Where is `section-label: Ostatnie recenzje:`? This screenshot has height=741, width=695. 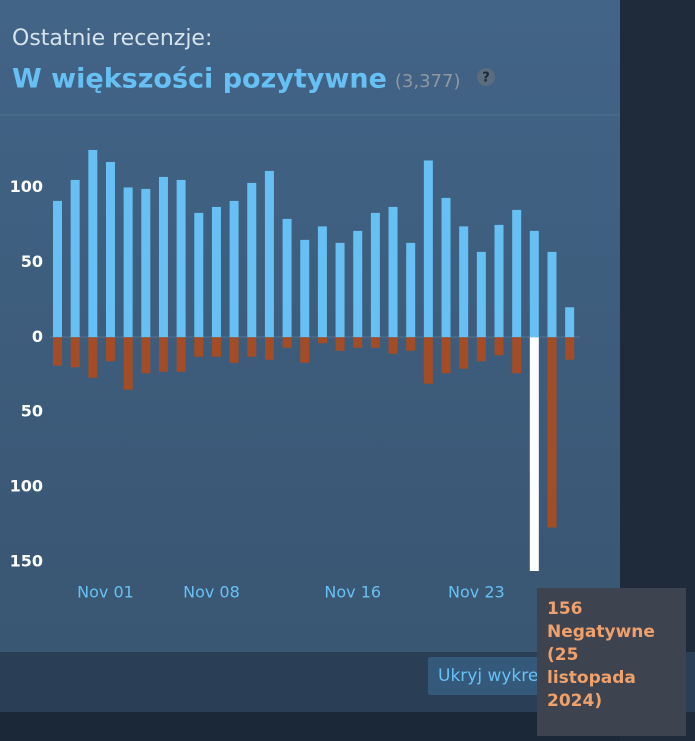
section-label: Ostatnie recenzje: is located at coordinates (112, 38).